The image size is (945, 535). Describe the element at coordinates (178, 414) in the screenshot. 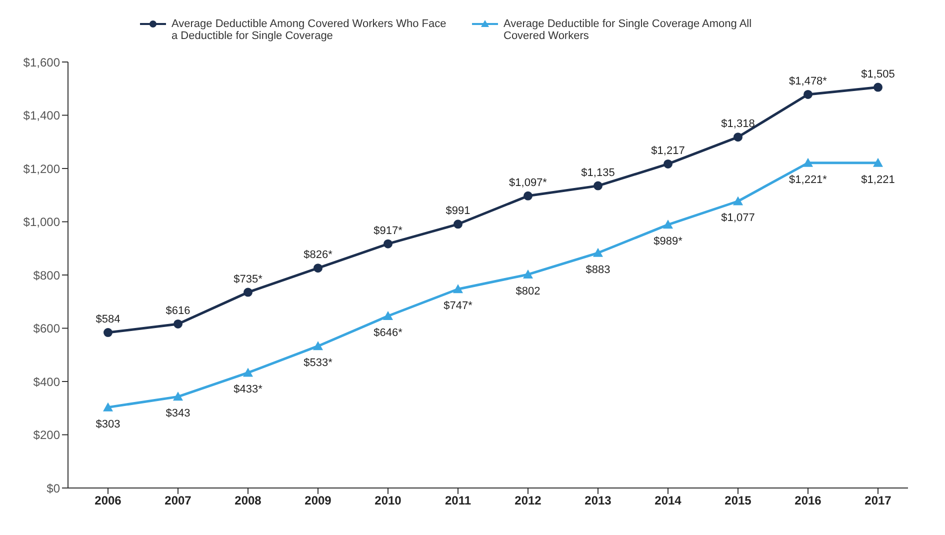

I see `data-label: $343` at that location.